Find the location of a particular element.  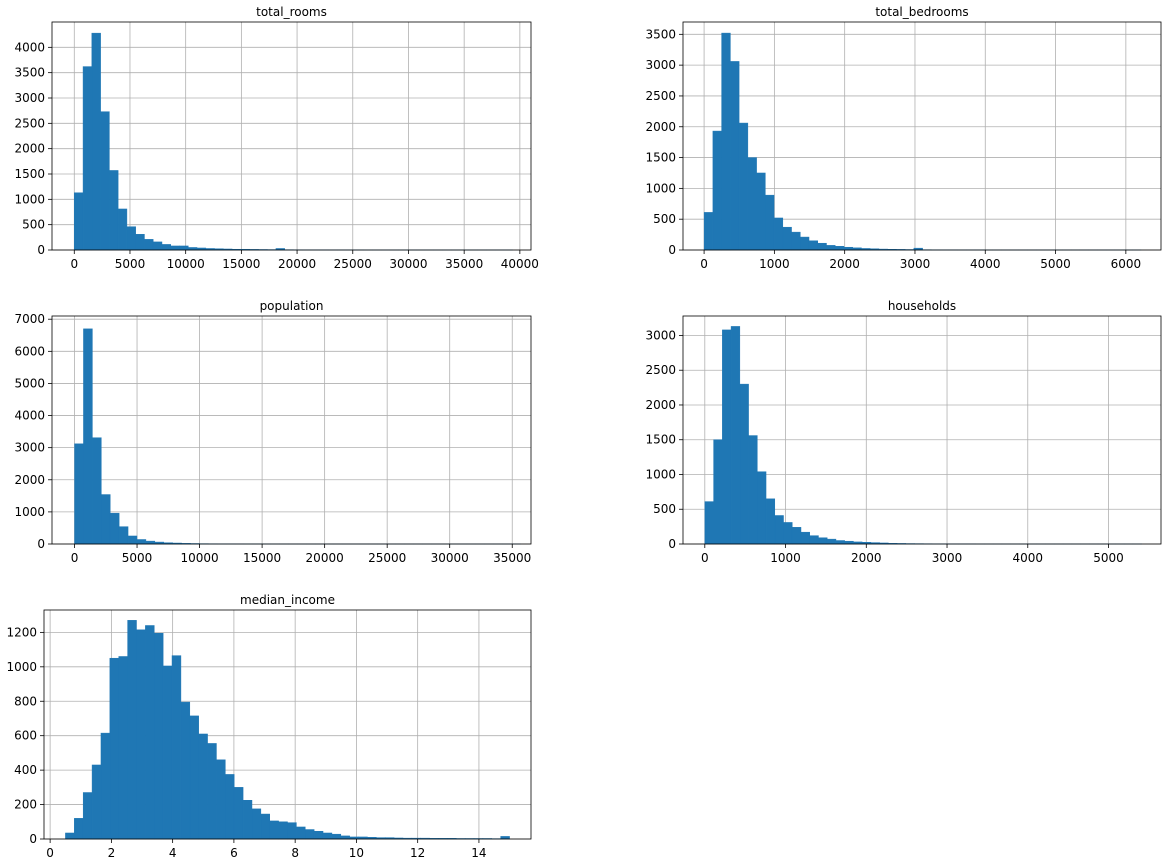

x-tick-label: 4000 is located at coordinates (1028, 558).